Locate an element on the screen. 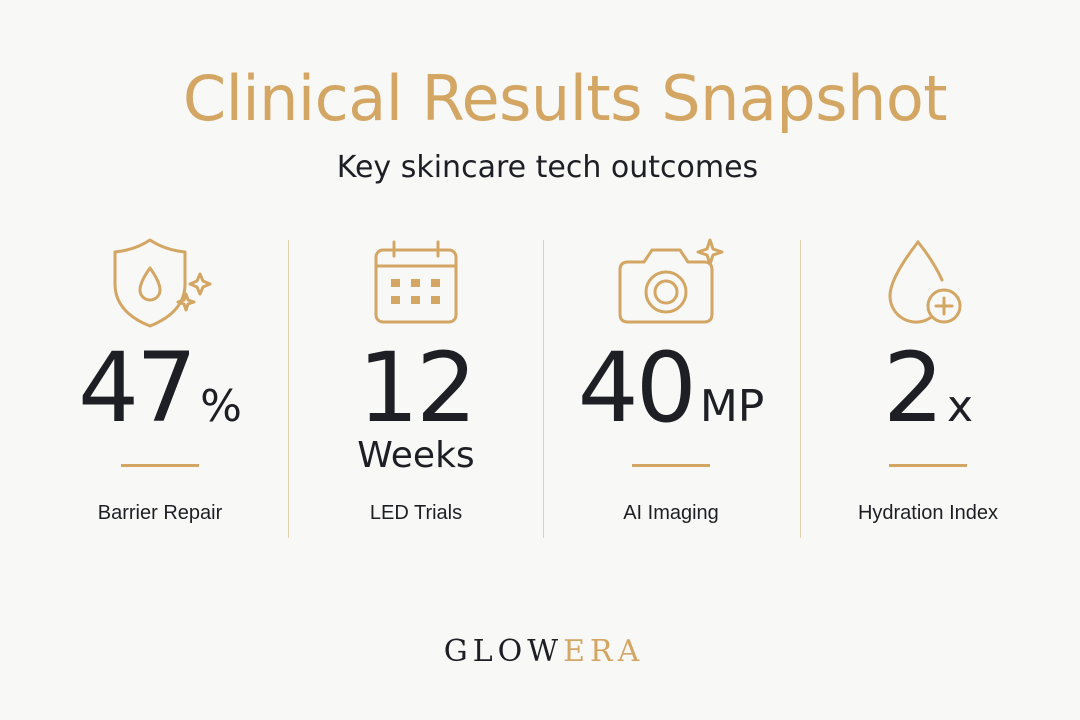 This screenshot has width=1080, height=720. stat-unit: % is located at coordinates (221, 406).